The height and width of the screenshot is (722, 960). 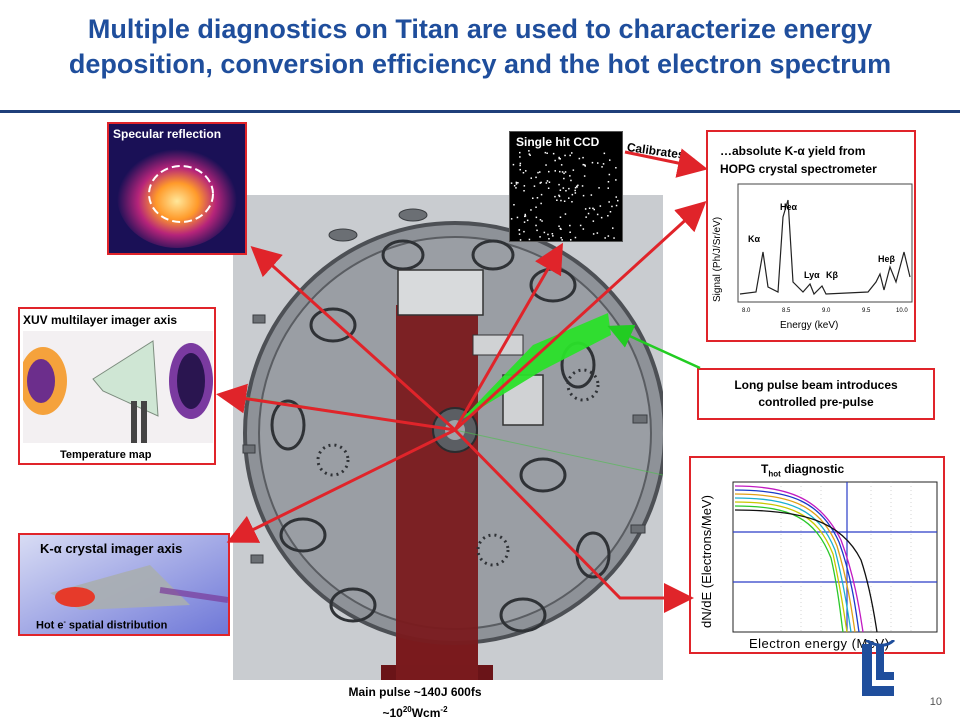 I want to click on main-pulse-line-2: ~1020Wcm-2, so click(x=415, y=711).